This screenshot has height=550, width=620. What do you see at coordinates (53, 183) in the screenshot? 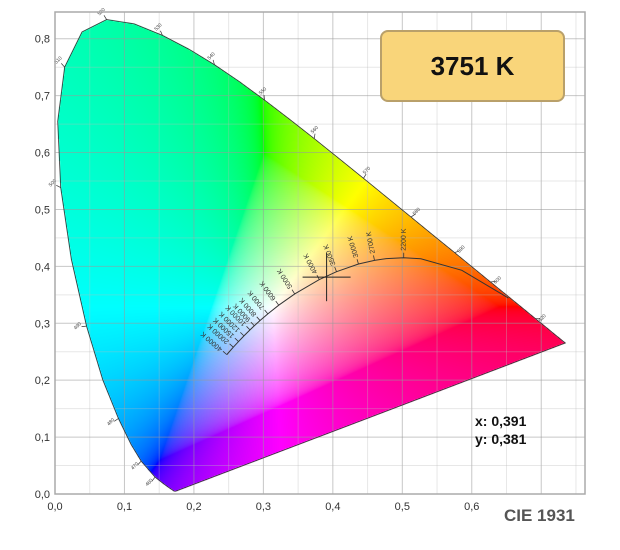
I see `wavelength-label: 500` at bounding box center [53, 183].